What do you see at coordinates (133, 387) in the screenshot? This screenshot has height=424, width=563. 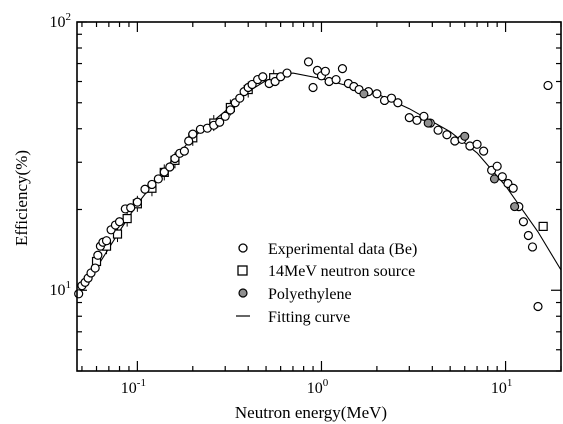 I see `x-tick-label: 10⁻¹` at bounding box center [133, 387].